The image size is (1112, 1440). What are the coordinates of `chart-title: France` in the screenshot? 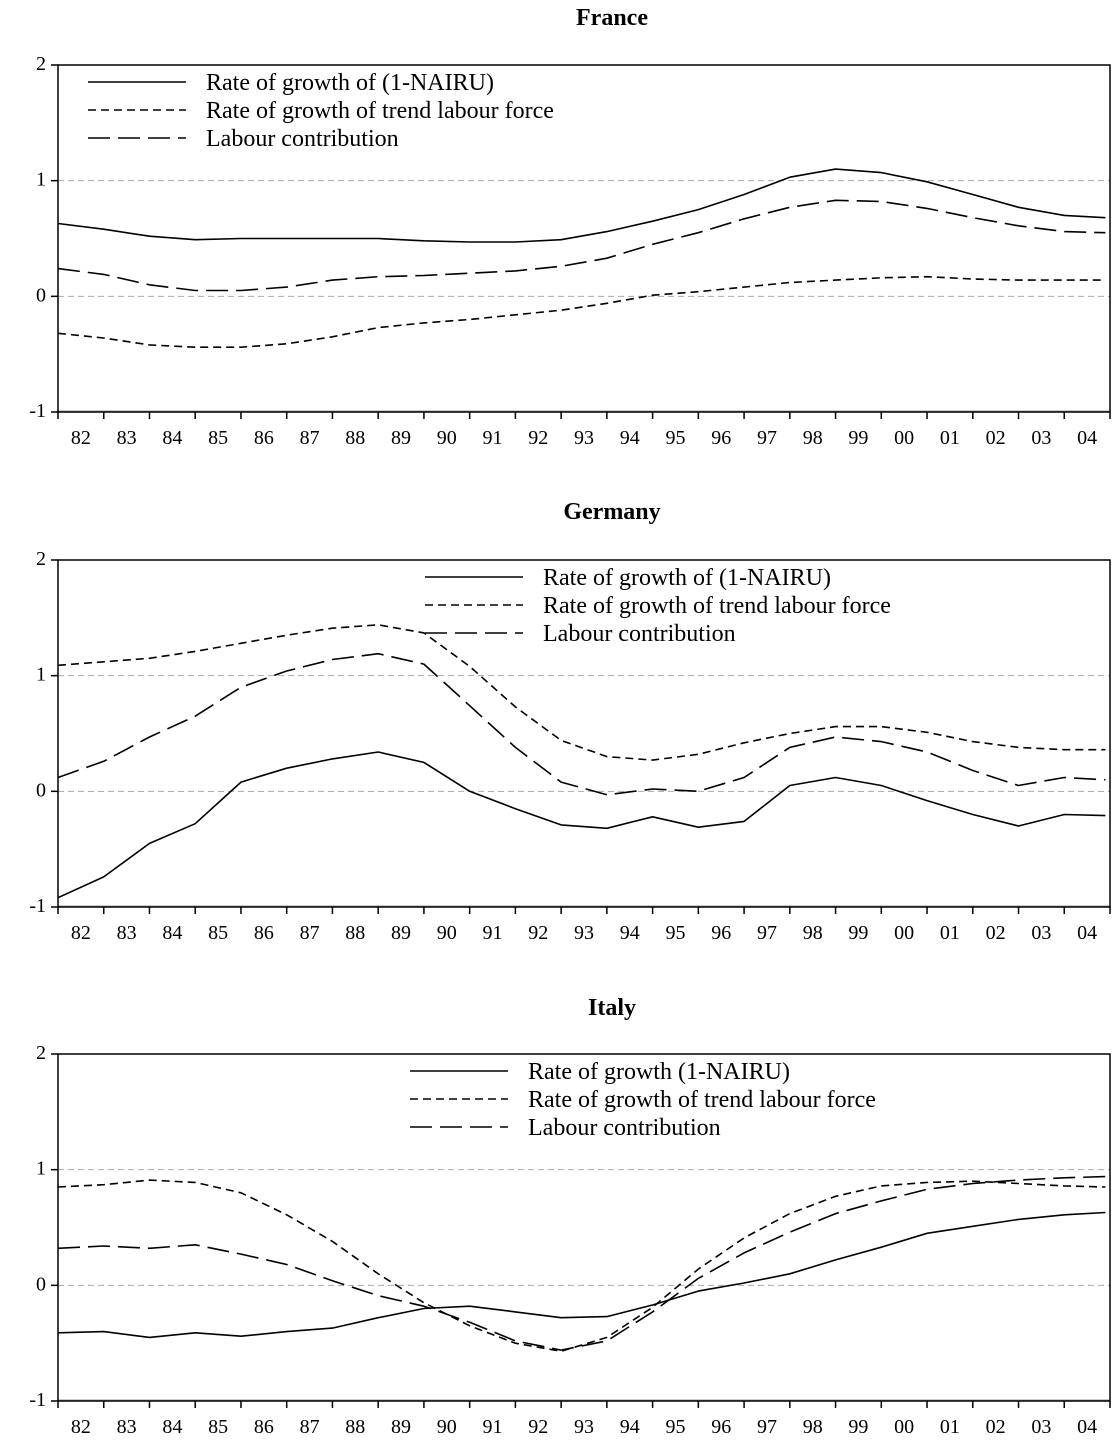 It's located at (612, 18).